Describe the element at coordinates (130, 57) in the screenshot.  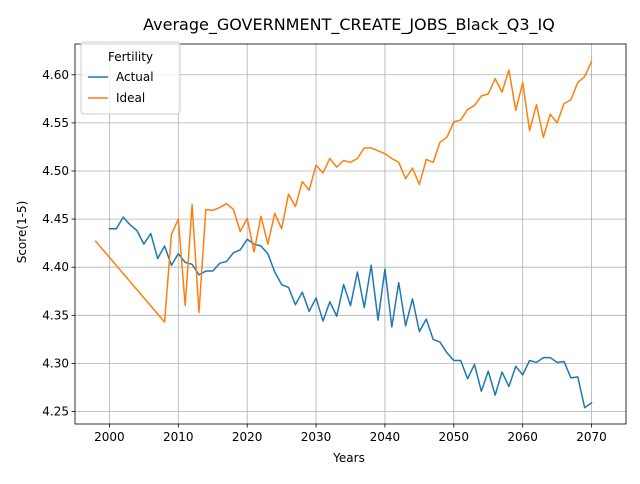
I see `legend-title: Fertility` at that location.